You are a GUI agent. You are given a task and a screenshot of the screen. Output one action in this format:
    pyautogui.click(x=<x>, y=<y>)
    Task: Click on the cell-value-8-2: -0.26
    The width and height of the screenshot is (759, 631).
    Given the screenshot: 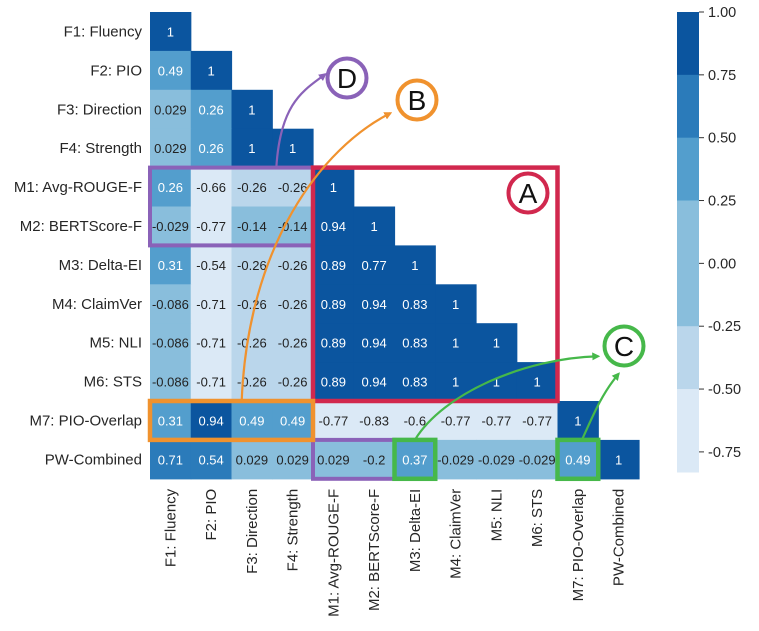 What is the action you would take?
    pyautogui.click(x=252, y=343)
    